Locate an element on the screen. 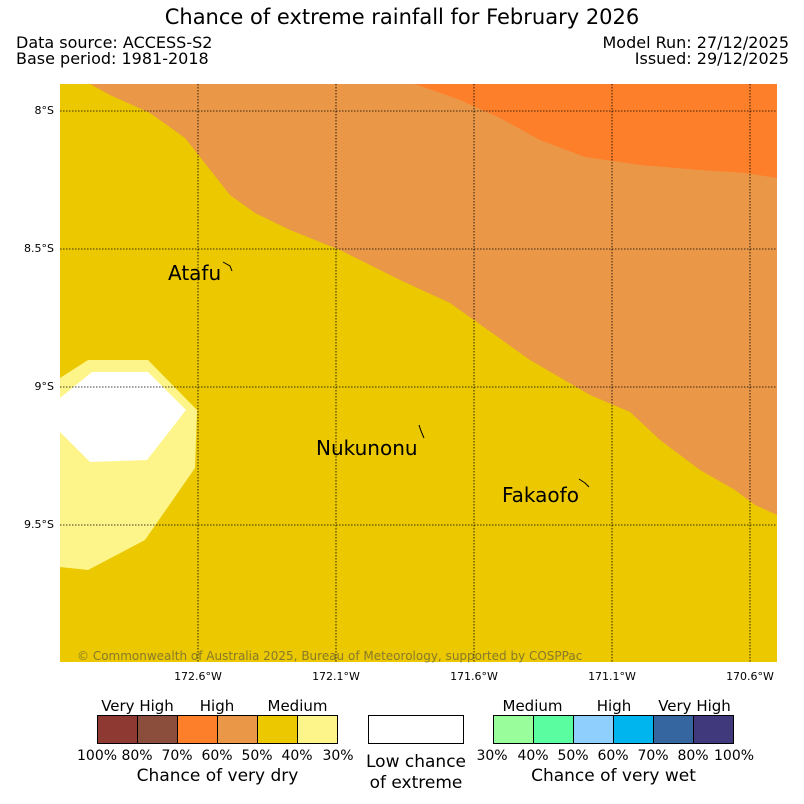  place-label-atafu: Atafu is located at coordinates (195, 273).